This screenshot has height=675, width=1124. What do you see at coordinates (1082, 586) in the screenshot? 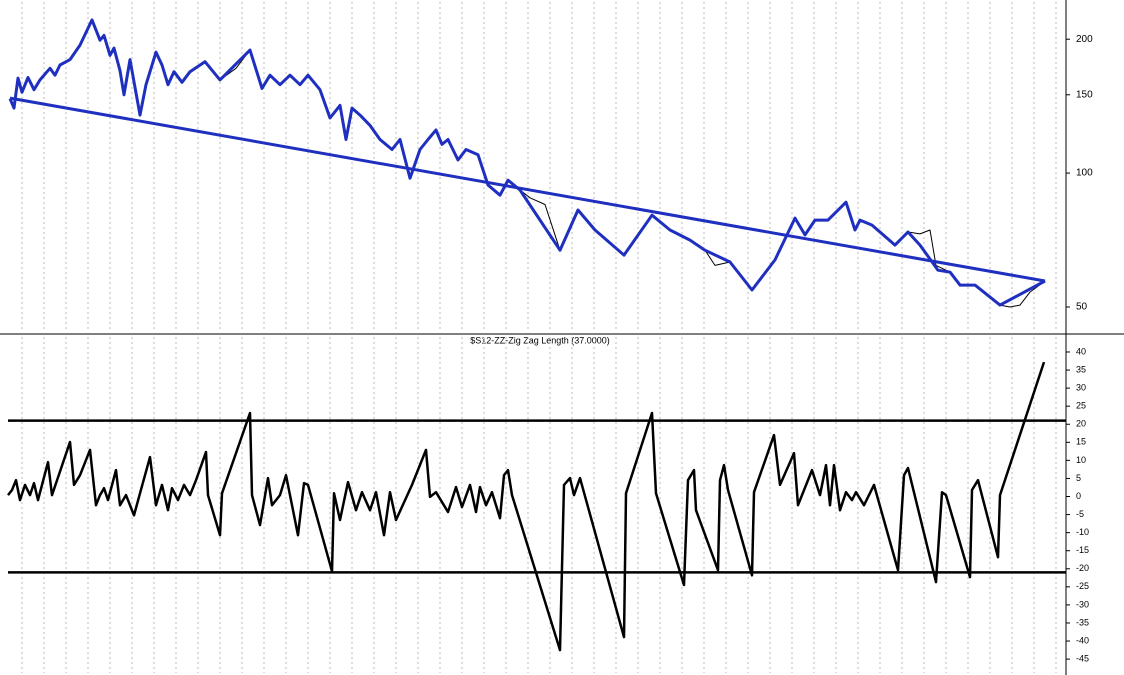
I see `y-tick-label: -25` at bounding box center [1082, 586].